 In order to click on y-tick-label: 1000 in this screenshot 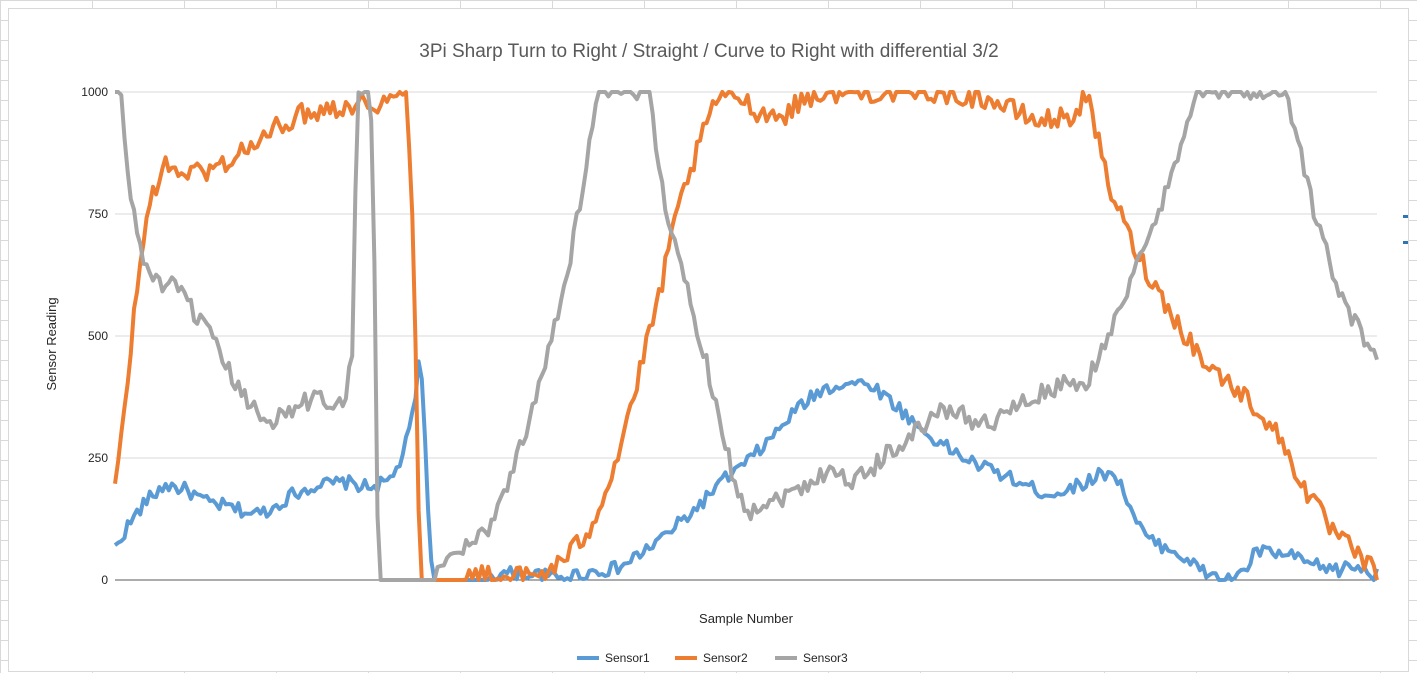, I will do `click(94, 92)`.